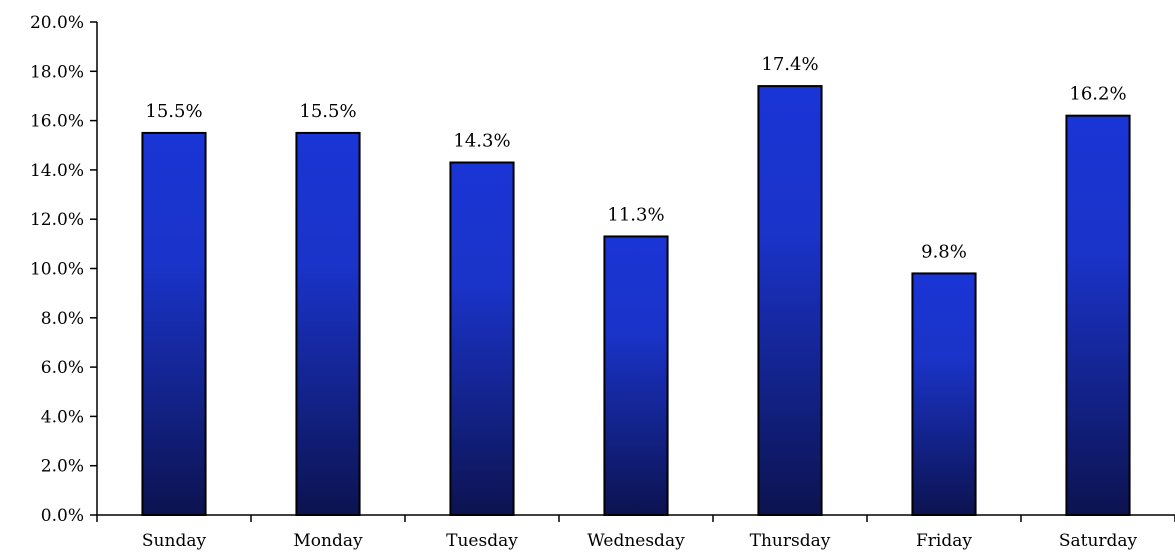  Describe the element at coordinates (62, 368) in the screenshot. I see `y-tick-label: 6.0%` at that location.